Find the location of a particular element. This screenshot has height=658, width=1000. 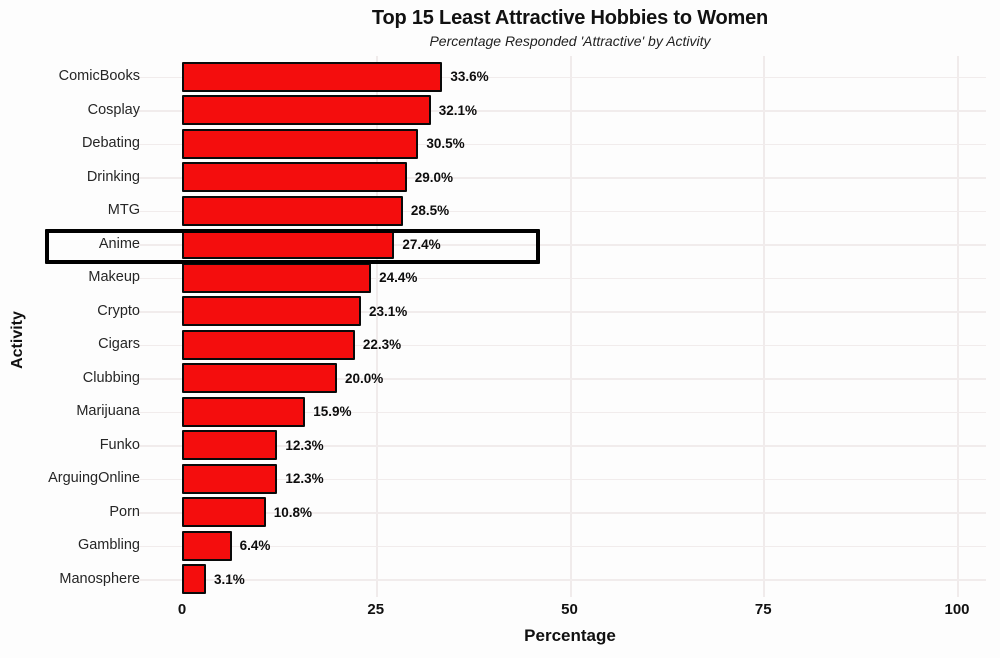

bar-row: 3.1% is located at coordinates (570, 580).